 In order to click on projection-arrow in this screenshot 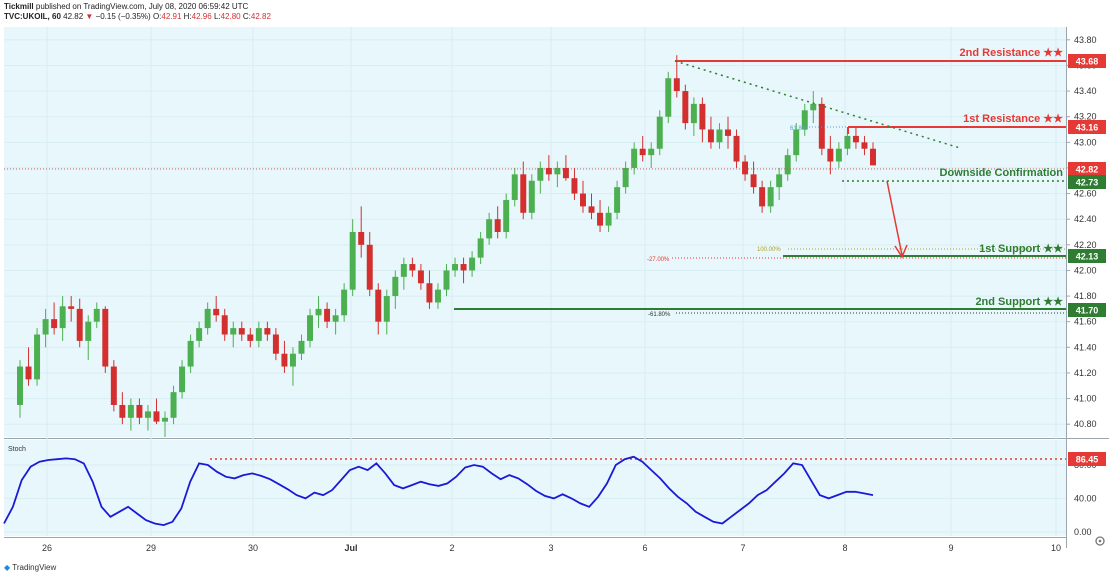, I will do `click(894, 218)`.